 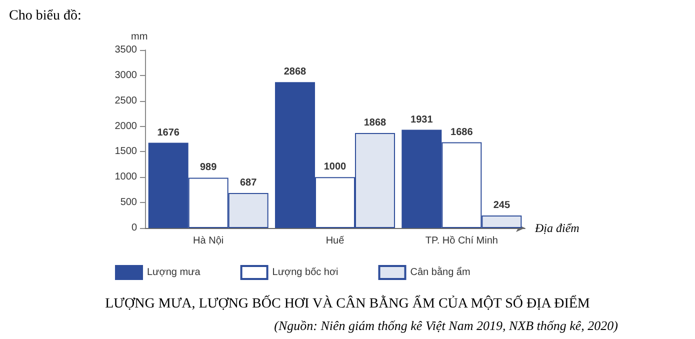 What do you see at coordinates (209, 168) in the screenshot?
I see `data-label: 989` at bounding box center [209, 168].